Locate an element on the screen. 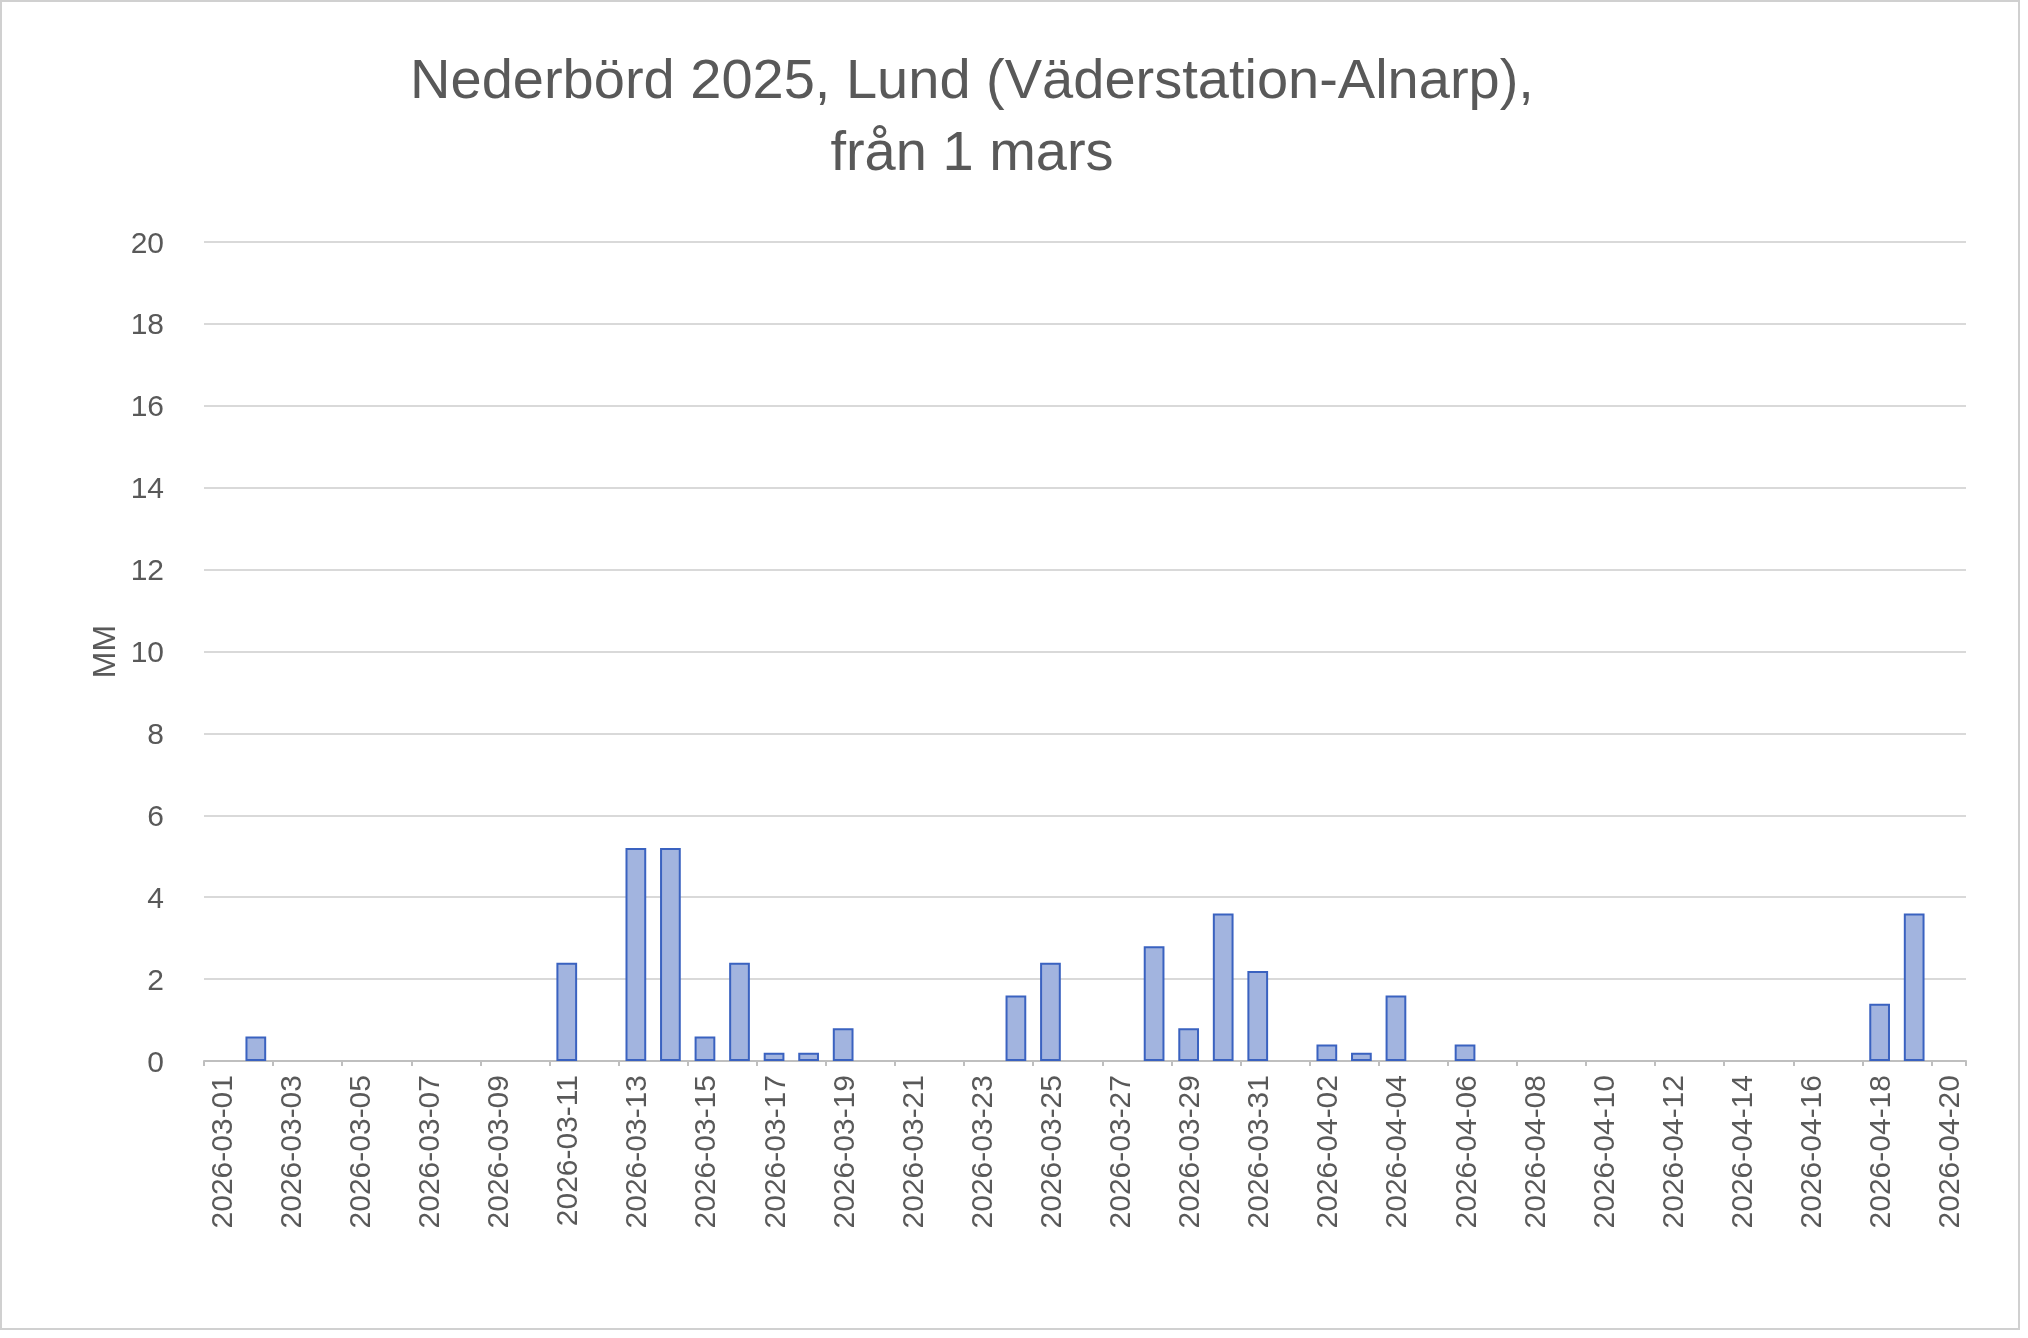 Image resolution: width=2028 pixels, height=1338 pixels. y-tick-label: 10 is located at coordinates (147, 651).